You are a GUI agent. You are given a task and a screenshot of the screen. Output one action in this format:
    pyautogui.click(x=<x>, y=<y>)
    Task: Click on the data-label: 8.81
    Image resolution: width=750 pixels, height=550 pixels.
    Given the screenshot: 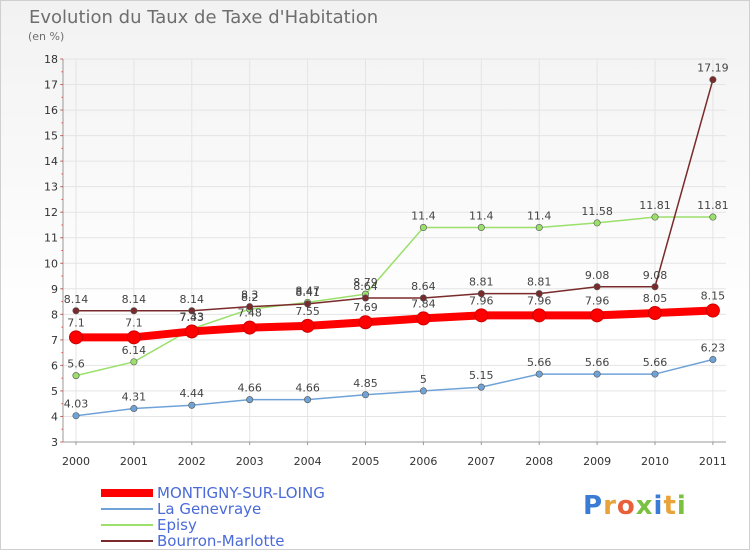 What is the action you would take?
    pyautogui.click(x=539, y=282)
    